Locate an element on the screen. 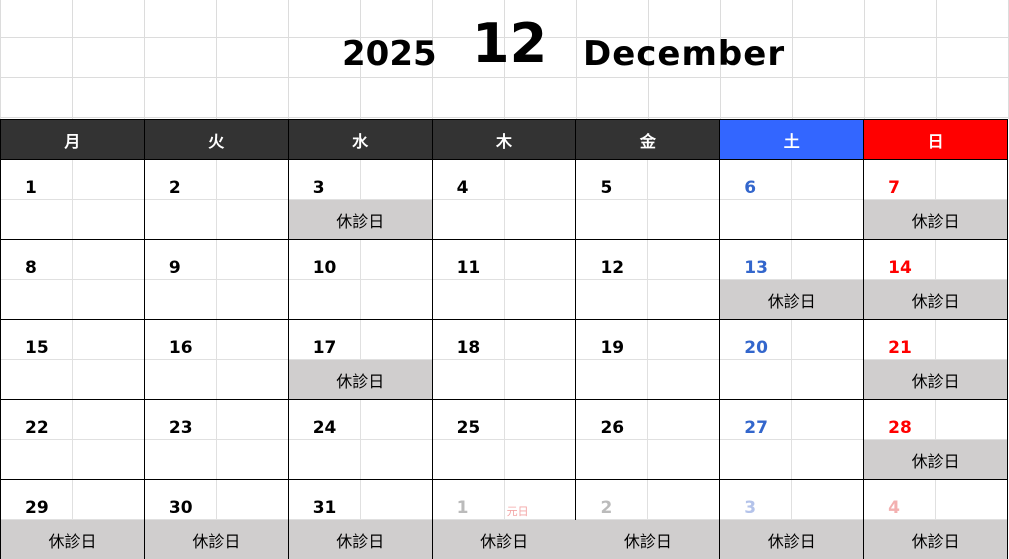 The width and height of the screenshot is (1009, 559). day-number: 22 is located at coordinates (37, 428).